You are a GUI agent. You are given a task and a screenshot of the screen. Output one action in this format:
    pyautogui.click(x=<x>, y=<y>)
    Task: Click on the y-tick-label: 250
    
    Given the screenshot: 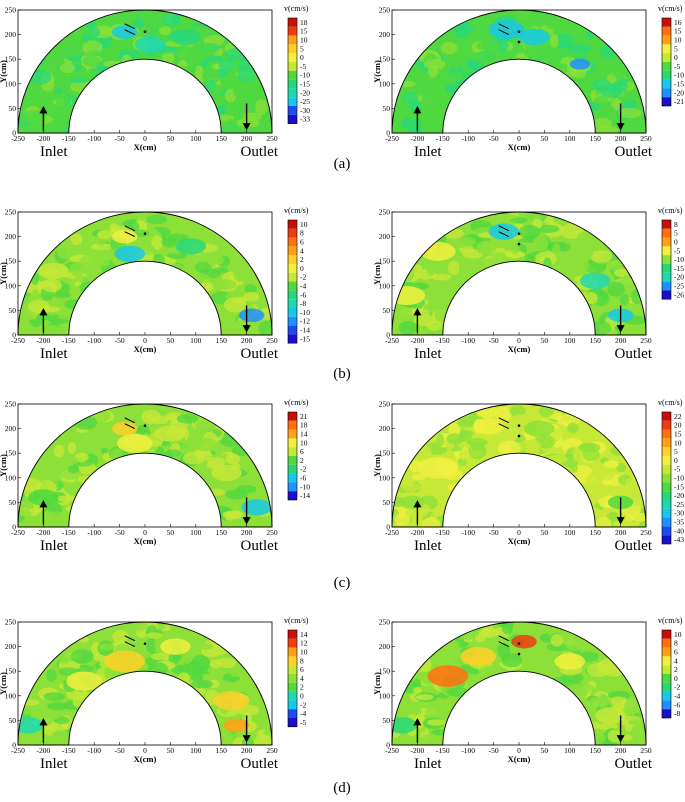 What is the action you would take?
    pyautogui.click(x=385, y=10)
    